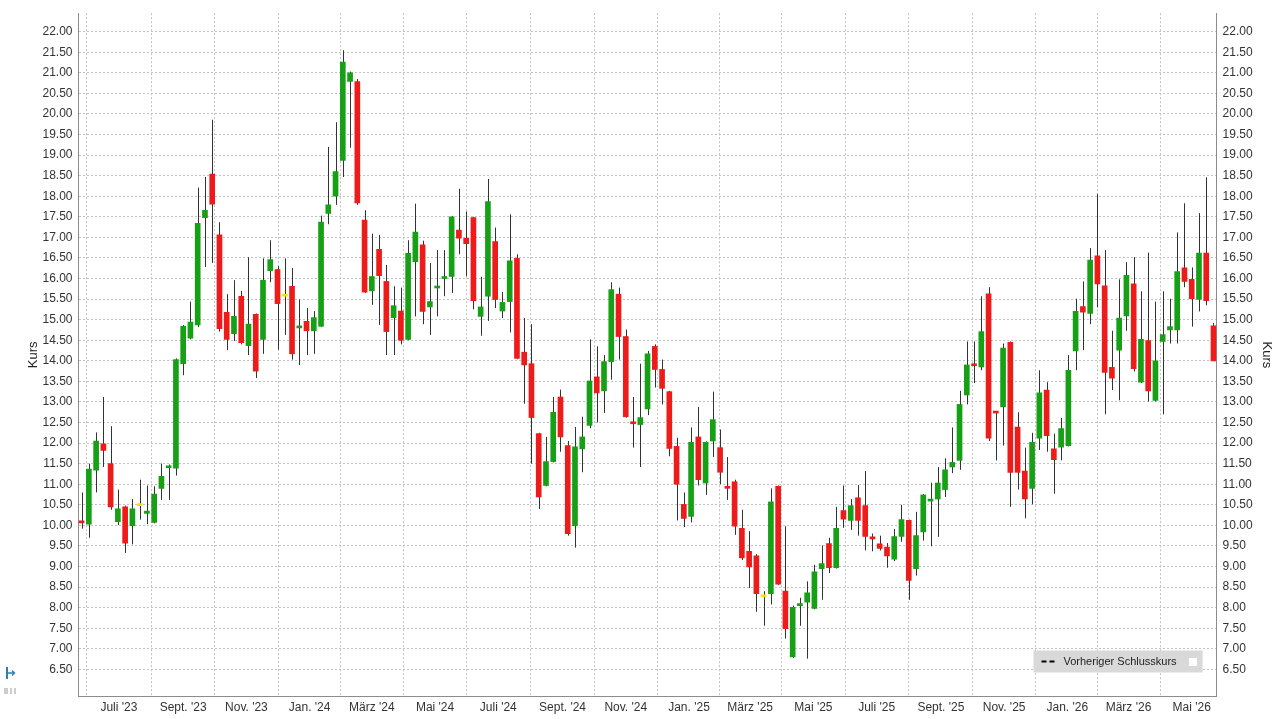  Describe the element at coordinates (57, 277) in the screenshot. I see `y-tick-label: 16.00` at that location.